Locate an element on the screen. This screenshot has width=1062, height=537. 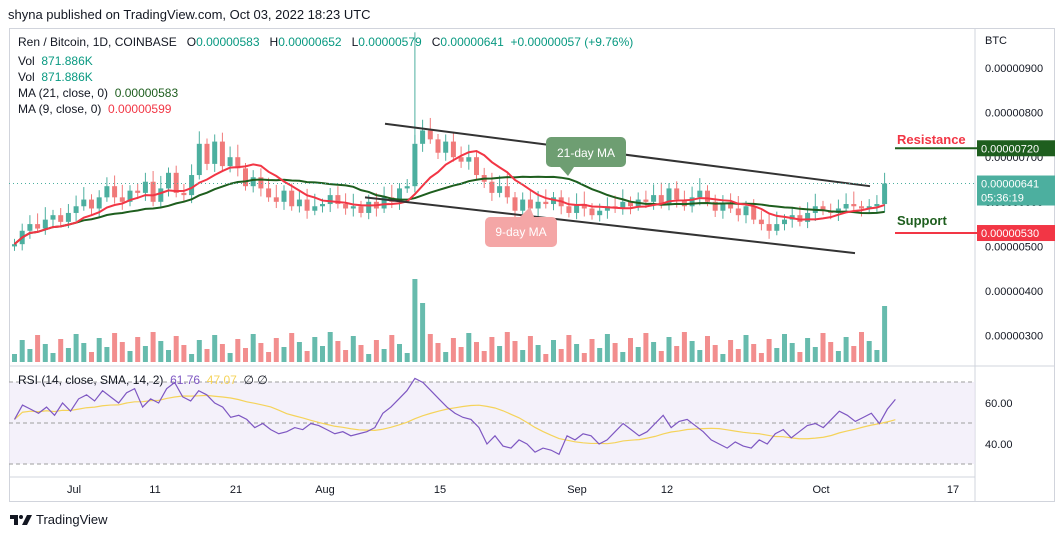
channel-lower-line is located at coordinates (610, 225).